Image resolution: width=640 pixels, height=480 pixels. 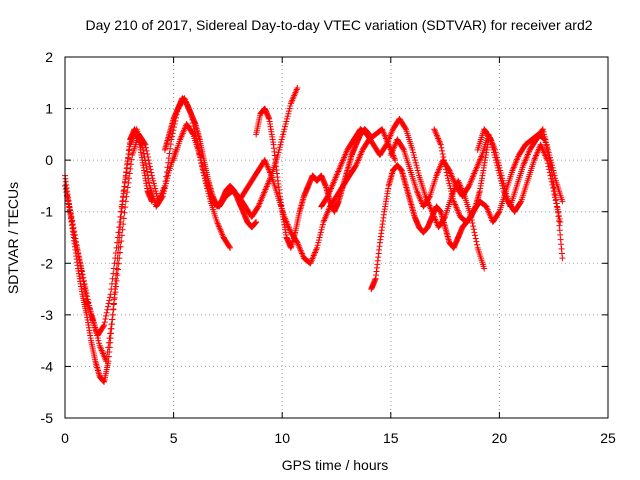 I want to click on y-tick-label: -3, so click(x=47, y=315).